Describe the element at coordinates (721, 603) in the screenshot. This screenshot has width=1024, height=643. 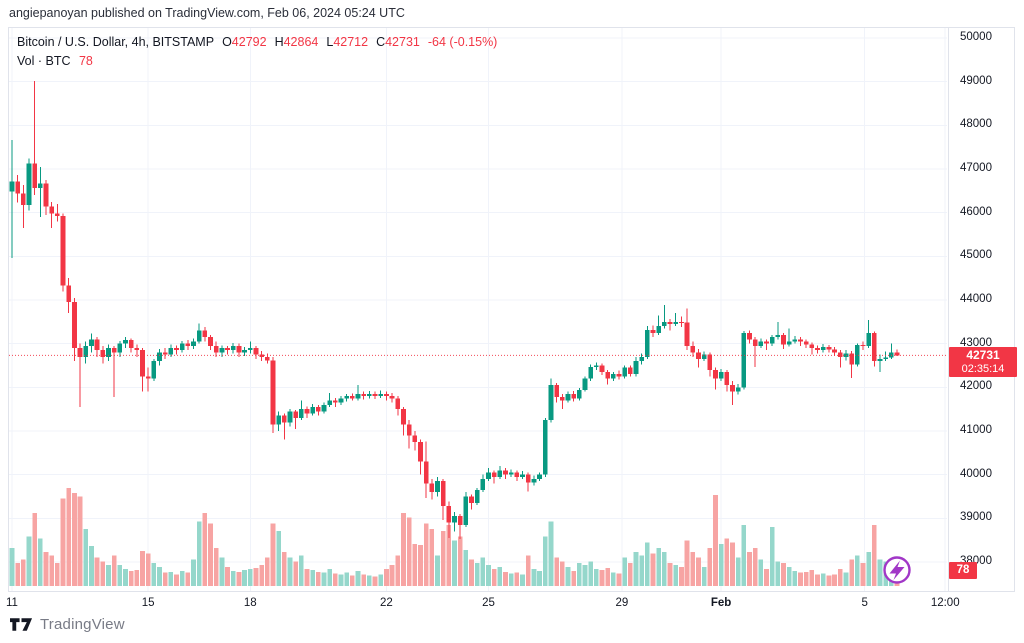
I see `time-axis-label: Feb` at that location.